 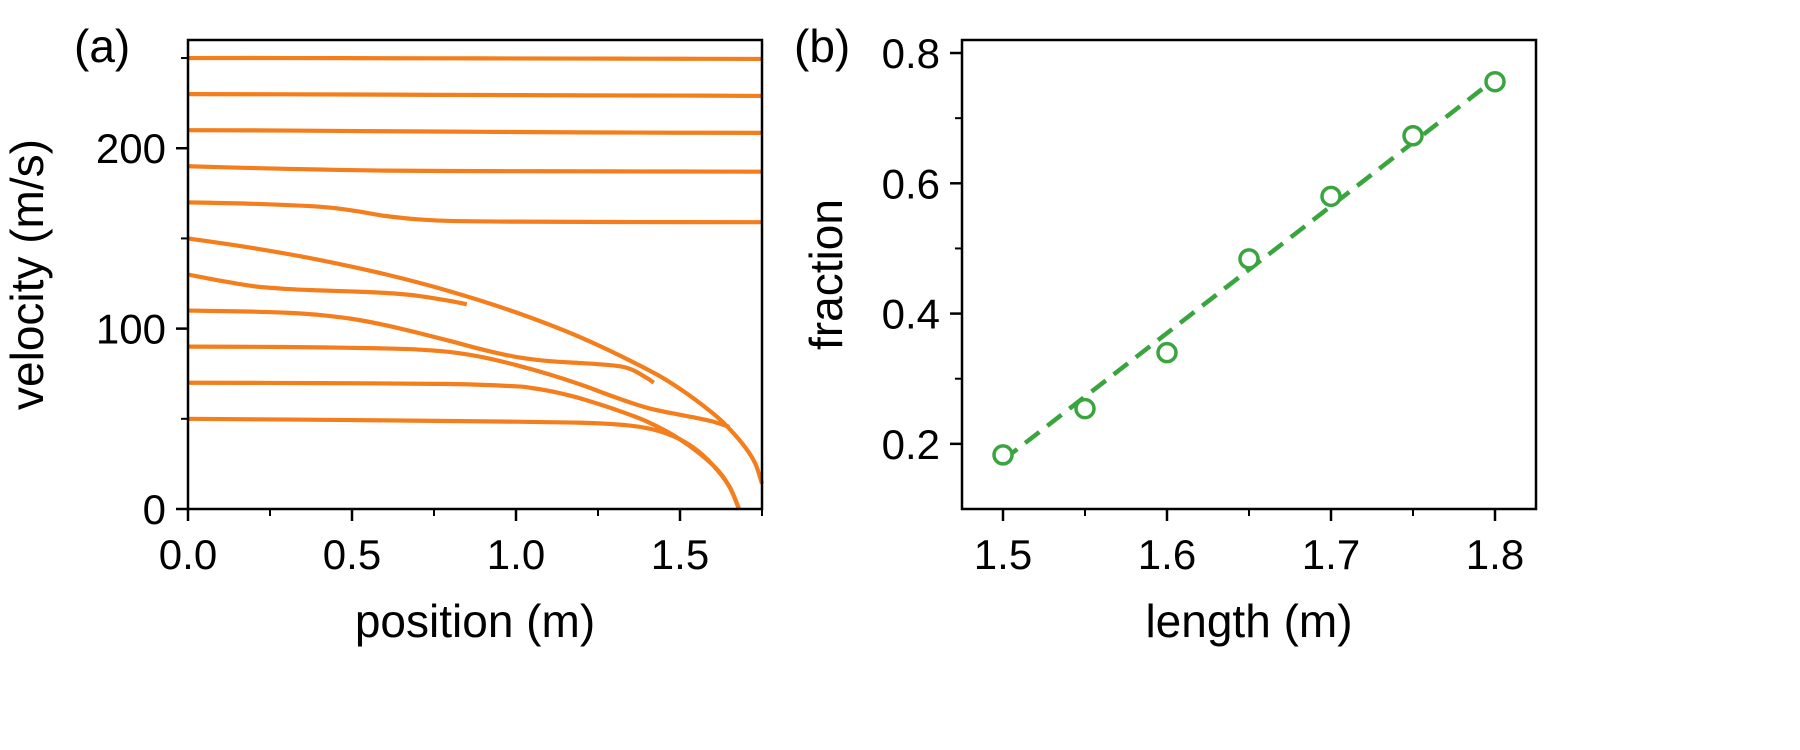 I want to click on velocity-curve-v0=70, so click(x=464, y=445).